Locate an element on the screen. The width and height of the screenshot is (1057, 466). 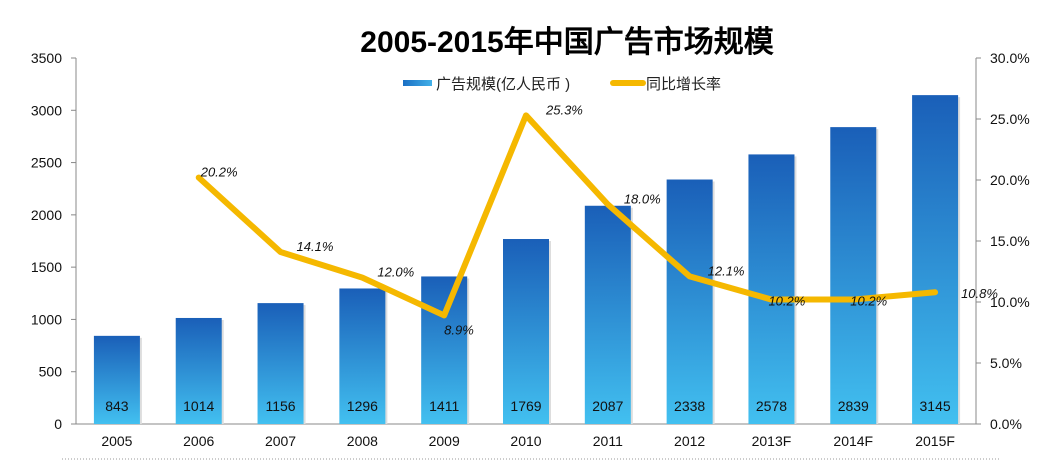
line-data-label: 14.1% is located at coordinates (315, 246).